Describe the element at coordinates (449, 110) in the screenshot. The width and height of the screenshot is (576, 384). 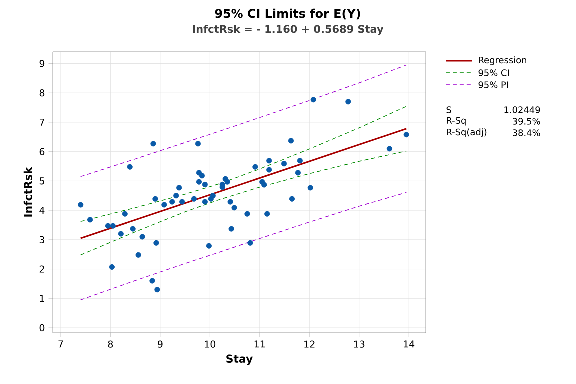
I see `text: S` at that location.